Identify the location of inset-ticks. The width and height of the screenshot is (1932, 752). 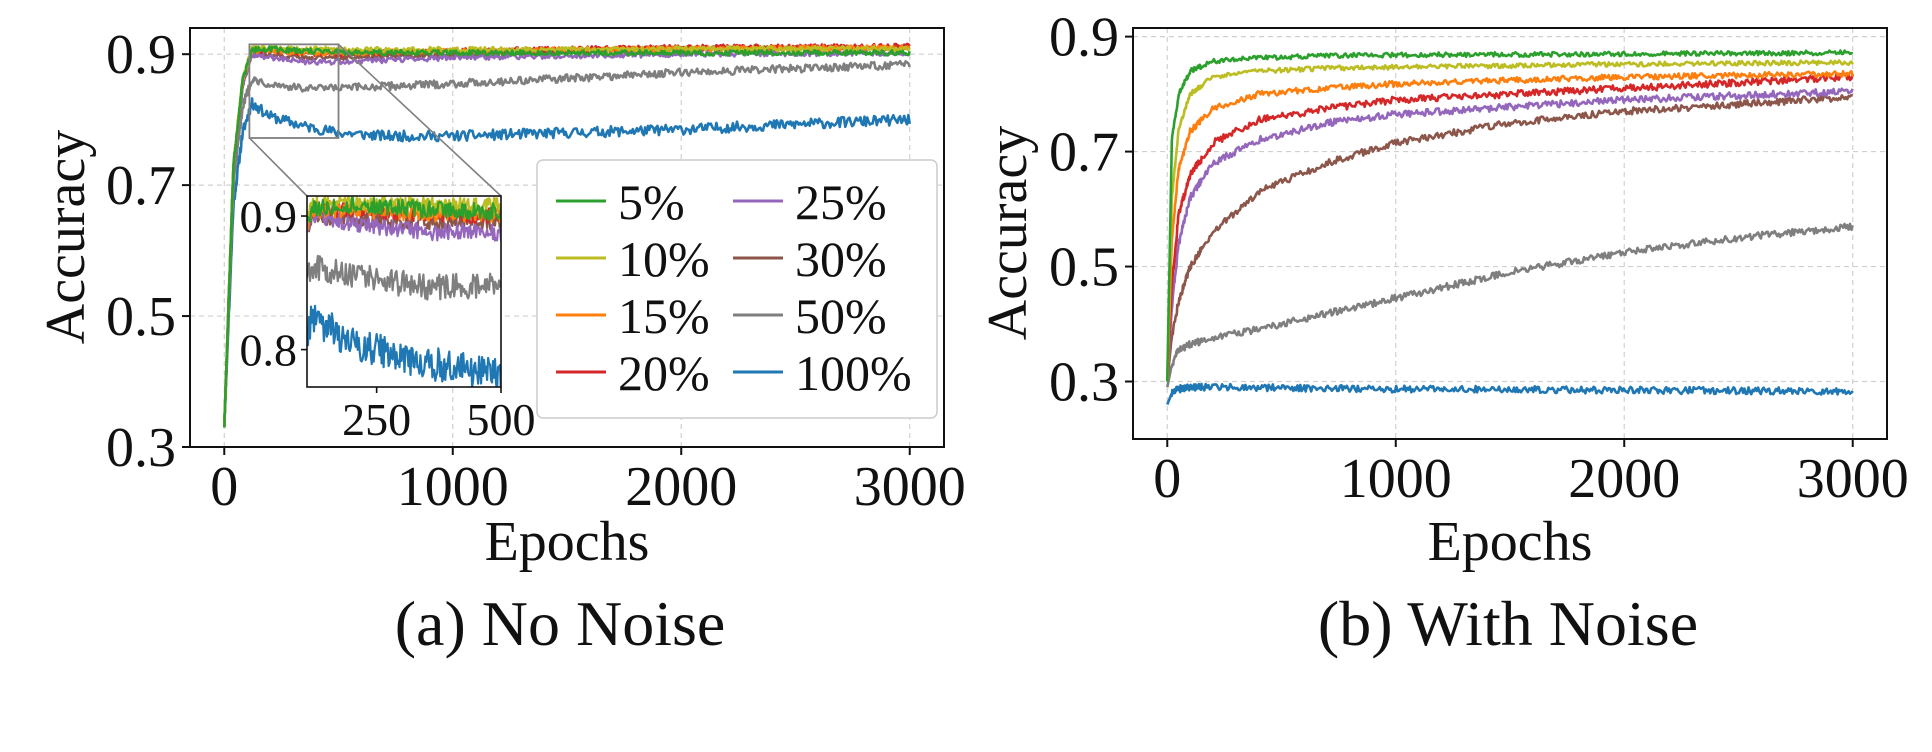
(401, 304).